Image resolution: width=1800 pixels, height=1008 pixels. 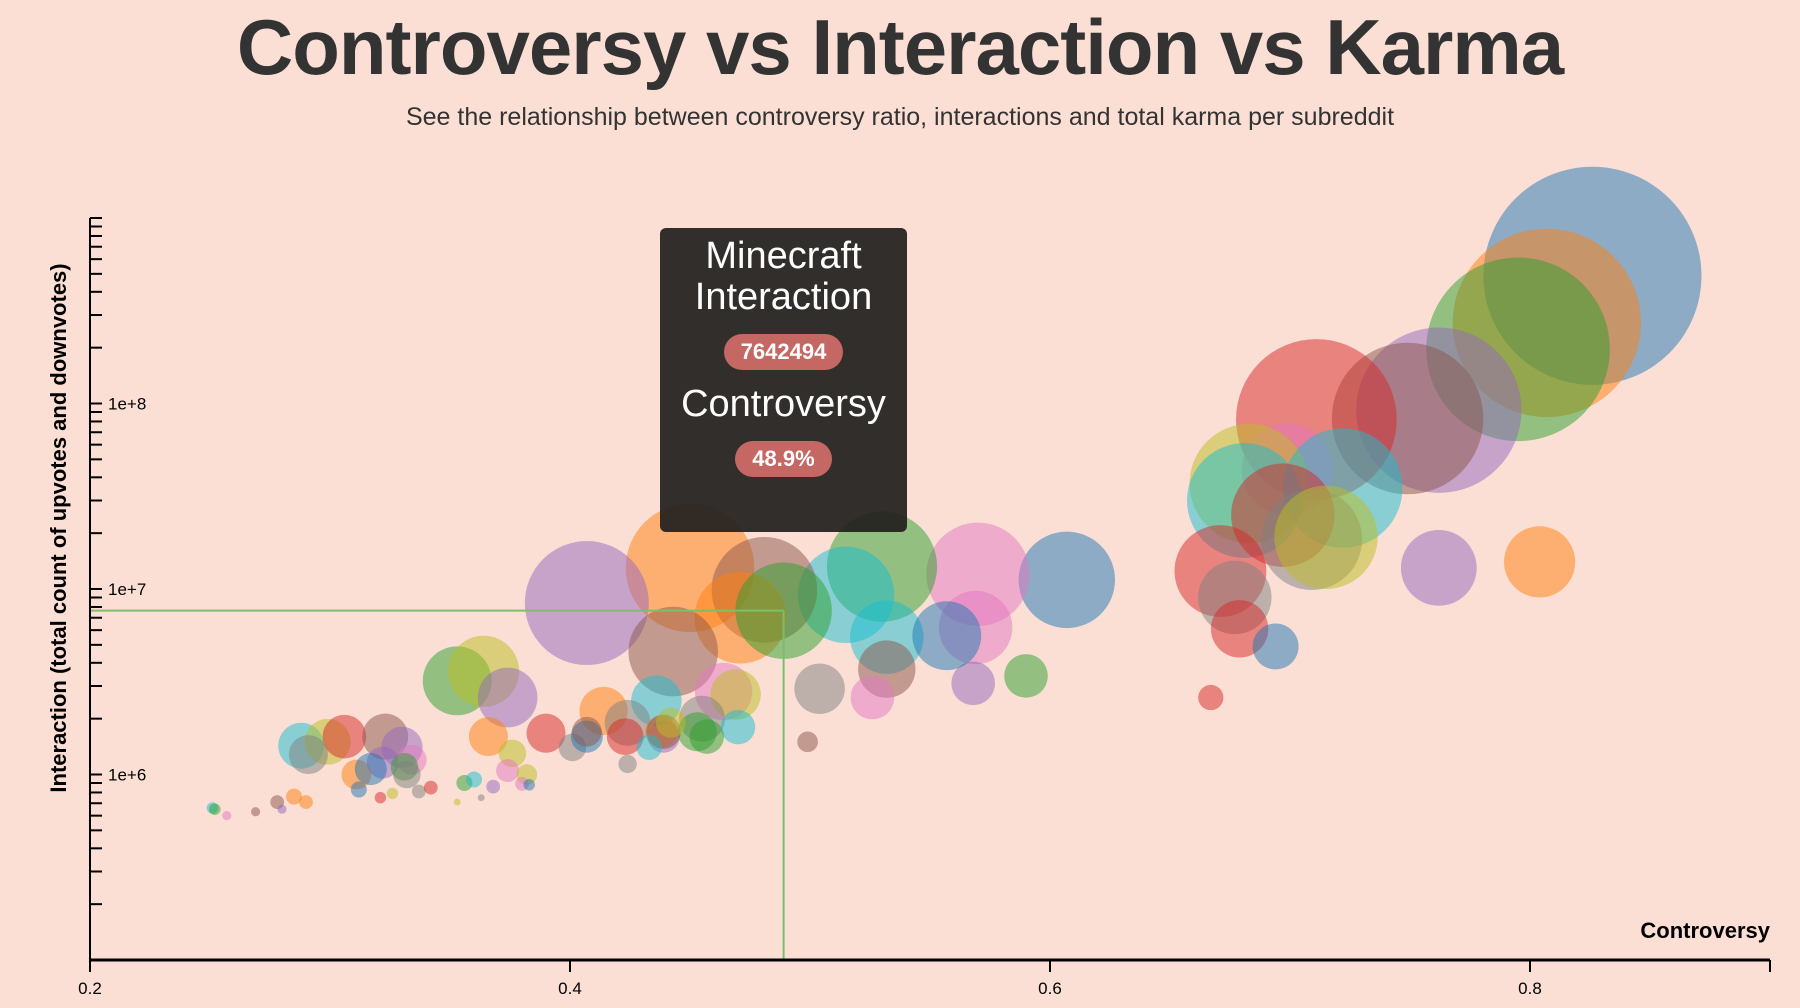 I want to click on y-tick-label: 1e+7, so click(x=127, y=589).